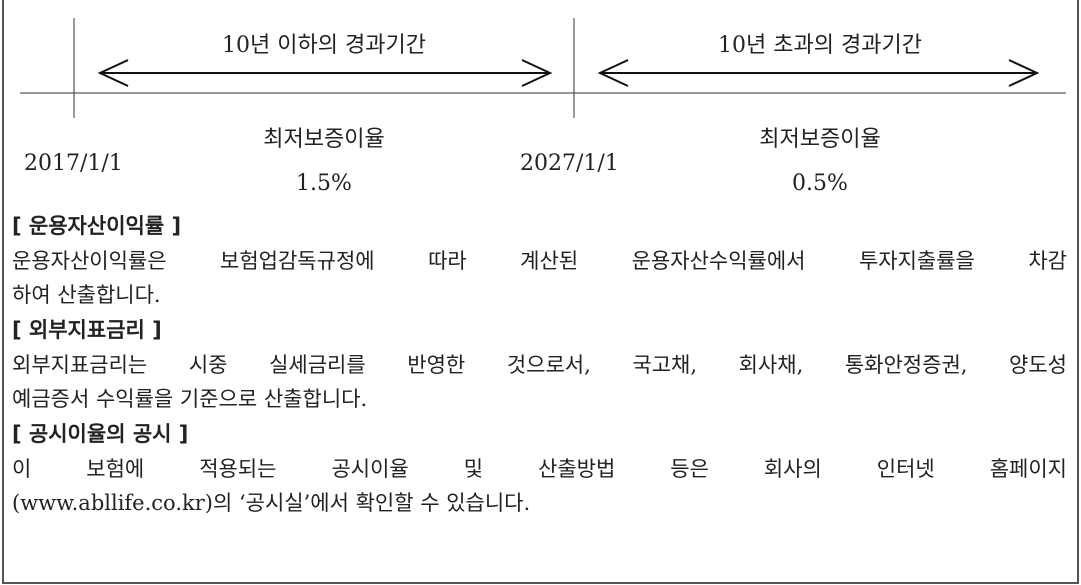 This screenshot has width=1081, height=585. What do you see at coordinates (324, 45) in the screenshot?
I see `period-label: 10년 이하의 경과기간` at bounding box center [324, 45].